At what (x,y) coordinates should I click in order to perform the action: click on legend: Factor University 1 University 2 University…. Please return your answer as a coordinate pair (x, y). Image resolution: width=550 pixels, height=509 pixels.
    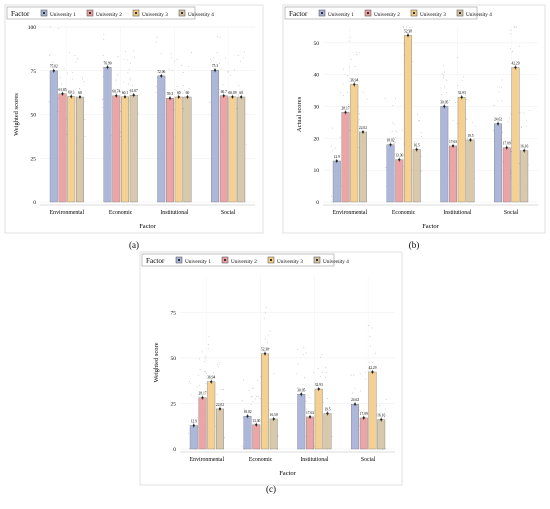
    Looking at the image, I should click on (388, 13).